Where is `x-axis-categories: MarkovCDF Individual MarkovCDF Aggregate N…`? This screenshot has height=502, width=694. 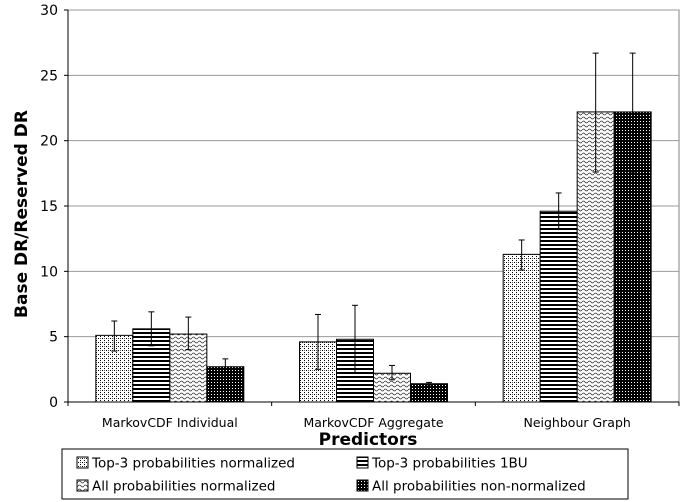
x-axis-categories: MarkovCDF Individual MarkovCDF Aggregate N… is located at coordinates (373, 416).